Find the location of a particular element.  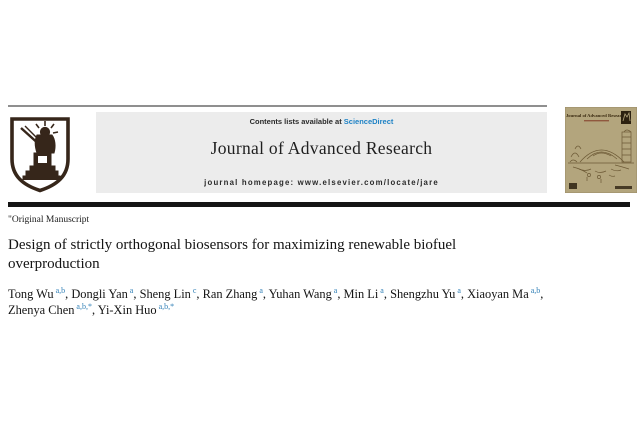

author: Yuhan Wang a is located at coordinates (303, 293).